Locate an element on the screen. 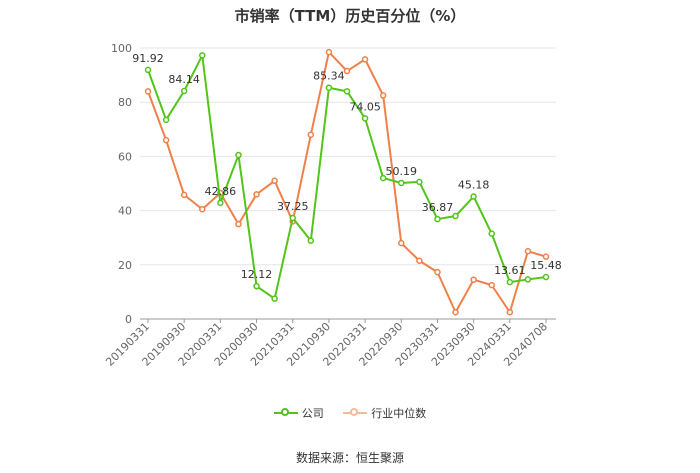  data-label: 74.05 is located at coordinates (365, 106).